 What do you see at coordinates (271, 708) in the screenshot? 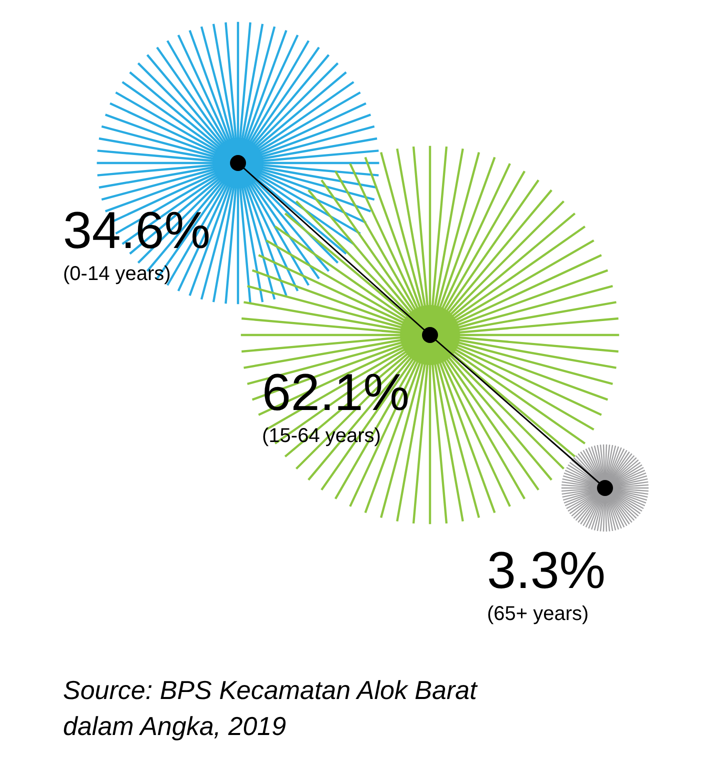
I see `source-note: Source: BPS Kecamatan Alok Barat dalam Angka, 2019` at bounding box center [271, 708].